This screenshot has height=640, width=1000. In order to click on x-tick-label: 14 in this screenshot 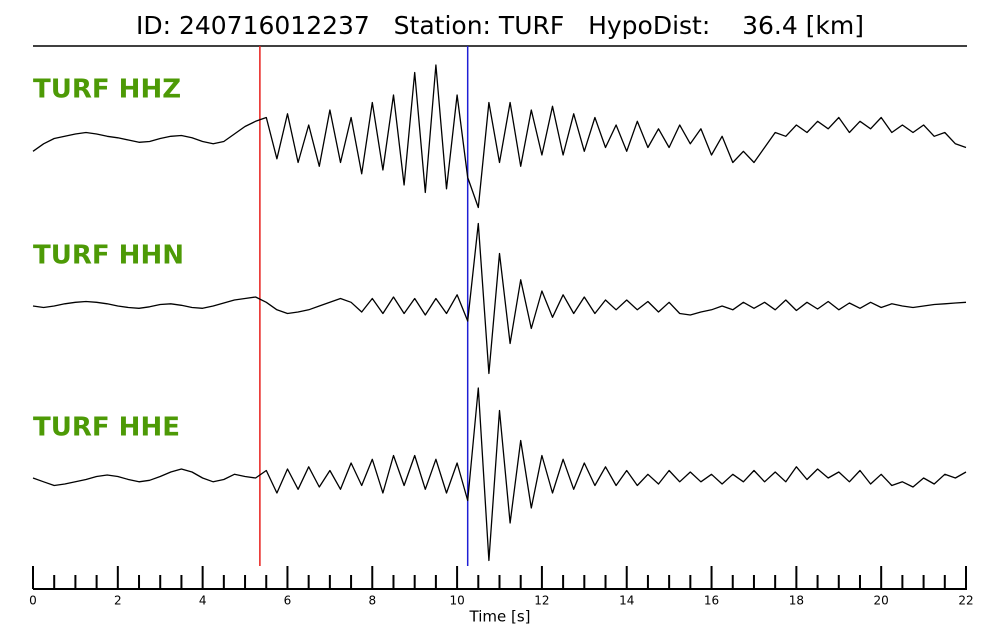, I will do `click(626, 601)`.